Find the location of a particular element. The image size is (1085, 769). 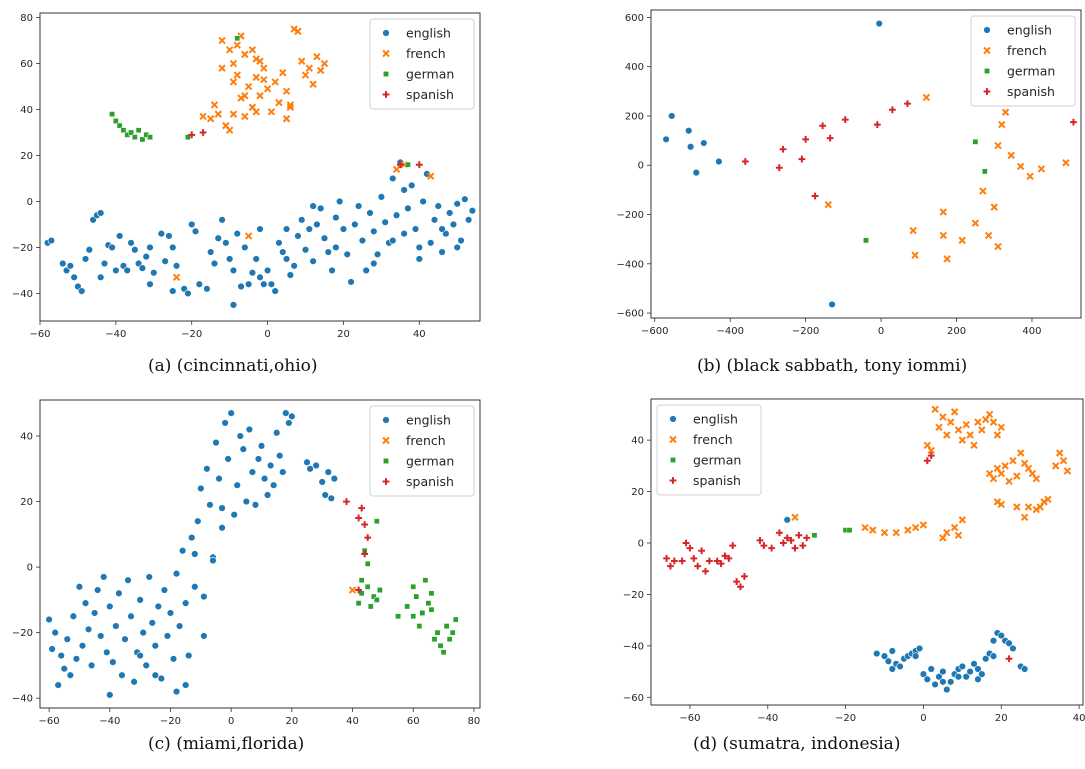

legend-english-label: english is located at coordinates (428, 420).